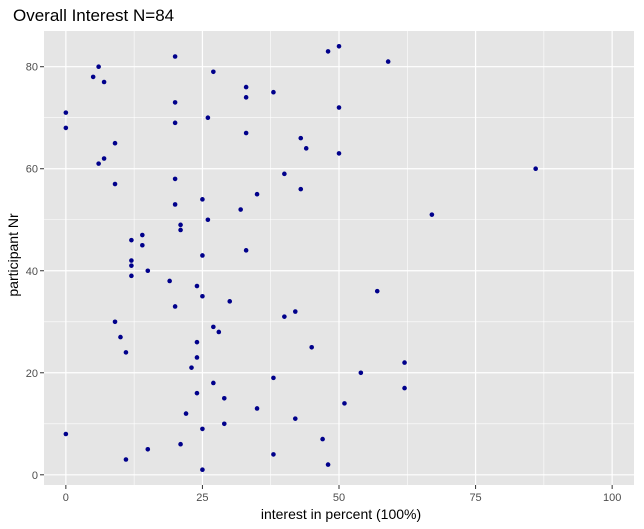  I want to click on x-tick-label: 100, so click(612, 498).